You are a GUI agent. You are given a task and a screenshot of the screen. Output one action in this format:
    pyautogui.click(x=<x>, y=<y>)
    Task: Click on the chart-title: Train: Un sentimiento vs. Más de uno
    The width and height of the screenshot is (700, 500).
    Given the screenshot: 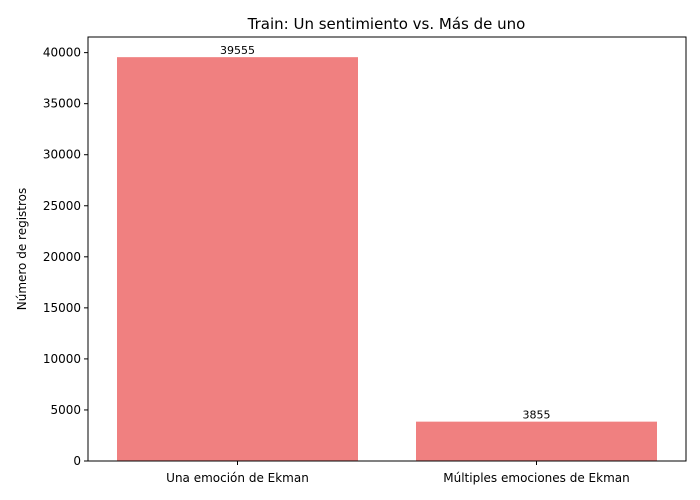 What is the action you would take?
    pyautogui.click(x=386, y=24)
    